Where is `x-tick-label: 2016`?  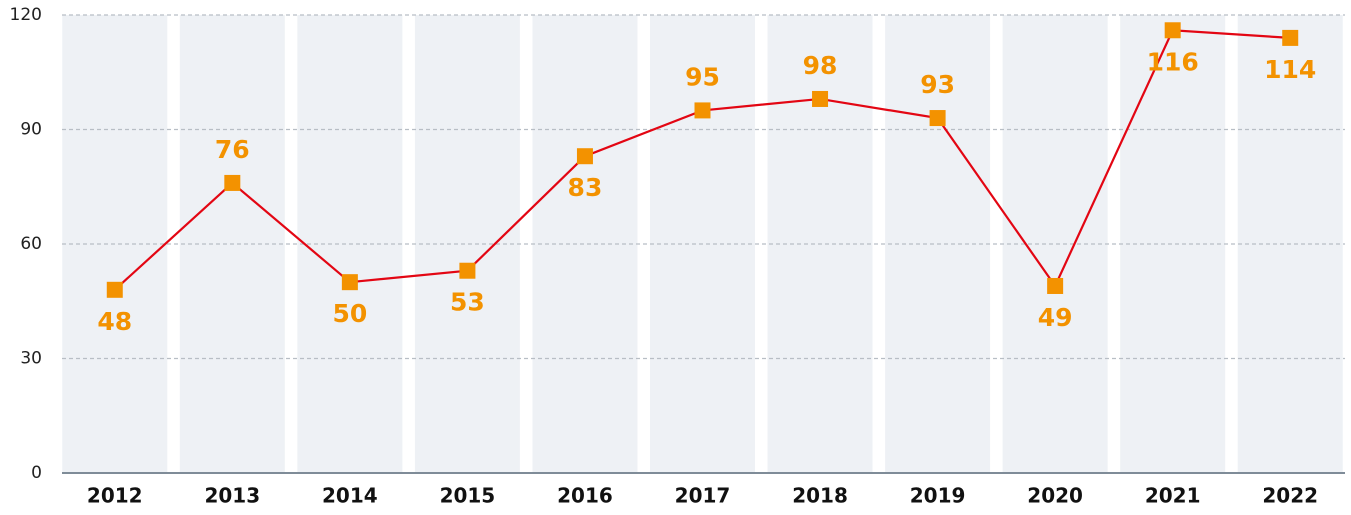 x-tick-label: 2016 is located at coordinates (585, 496).